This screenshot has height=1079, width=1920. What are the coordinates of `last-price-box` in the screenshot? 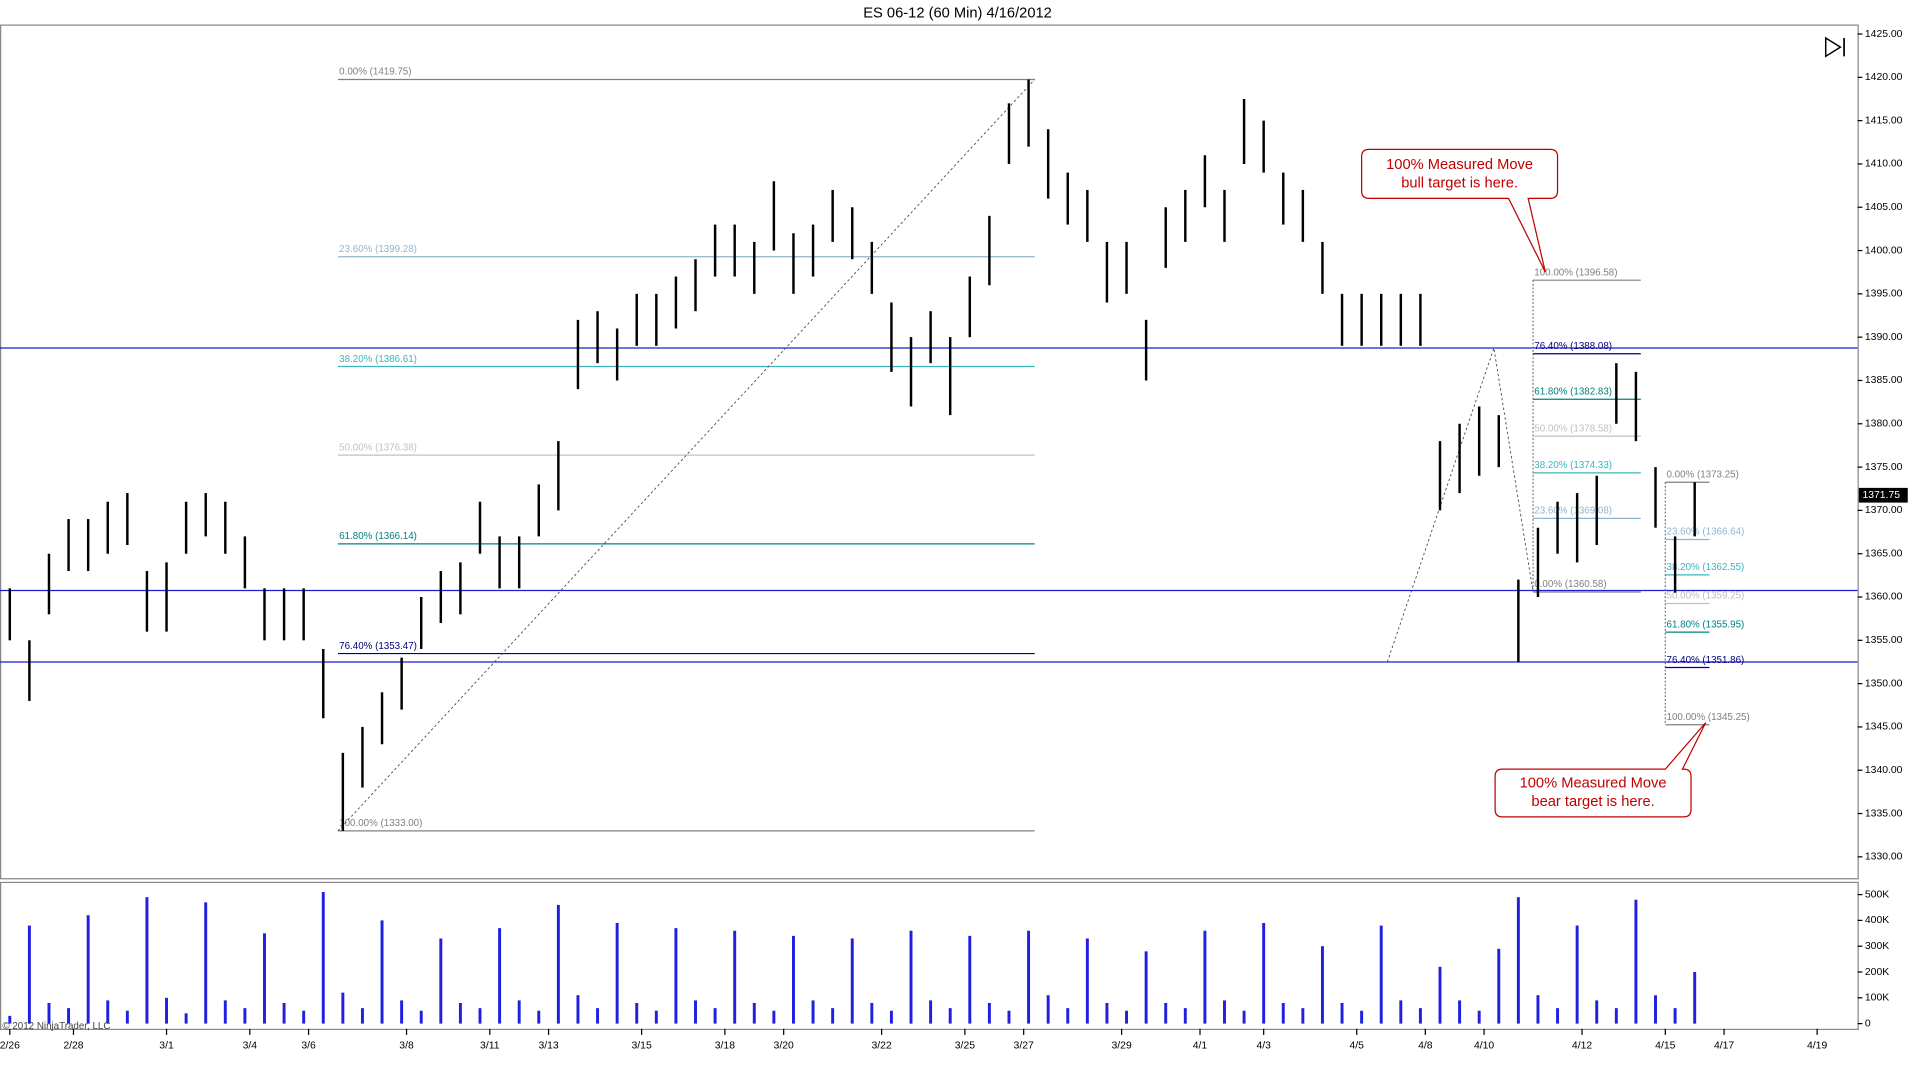 It's located at (1883, 495).